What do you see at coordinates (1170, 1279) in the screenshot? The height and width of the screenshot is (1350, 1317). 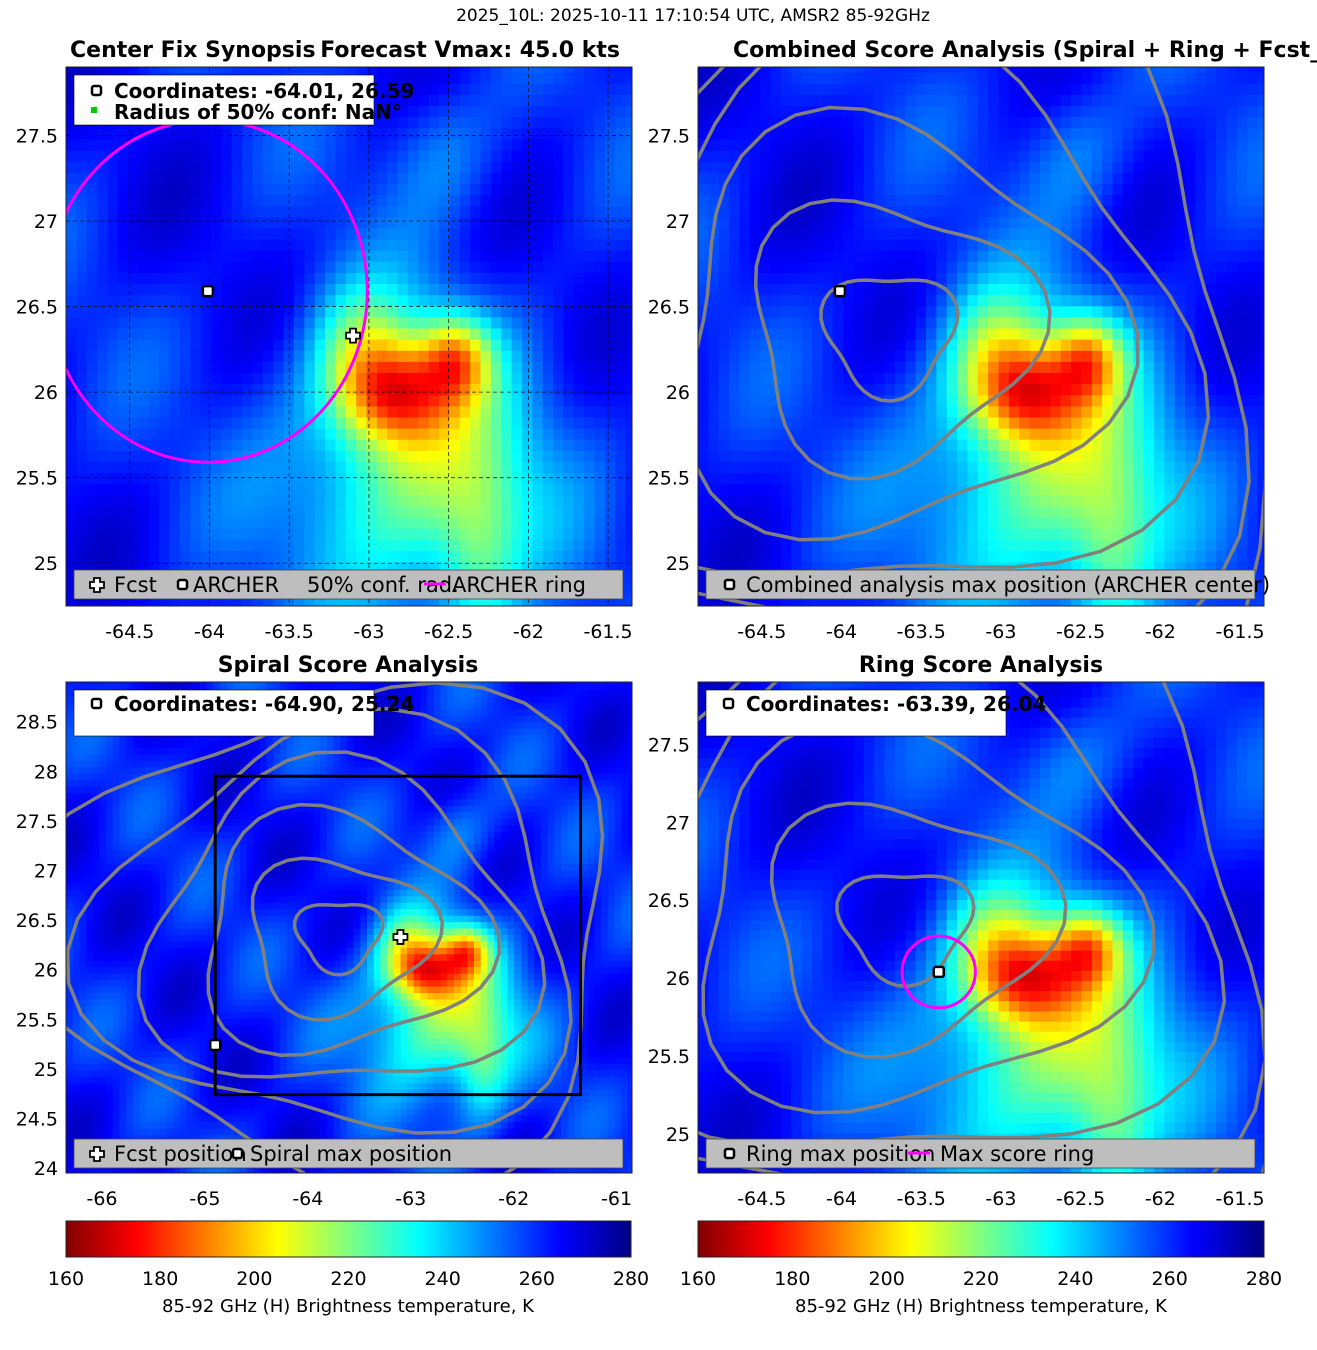 I see `colorbar-tick-label: 260` at bounding box center [1170, 1279].